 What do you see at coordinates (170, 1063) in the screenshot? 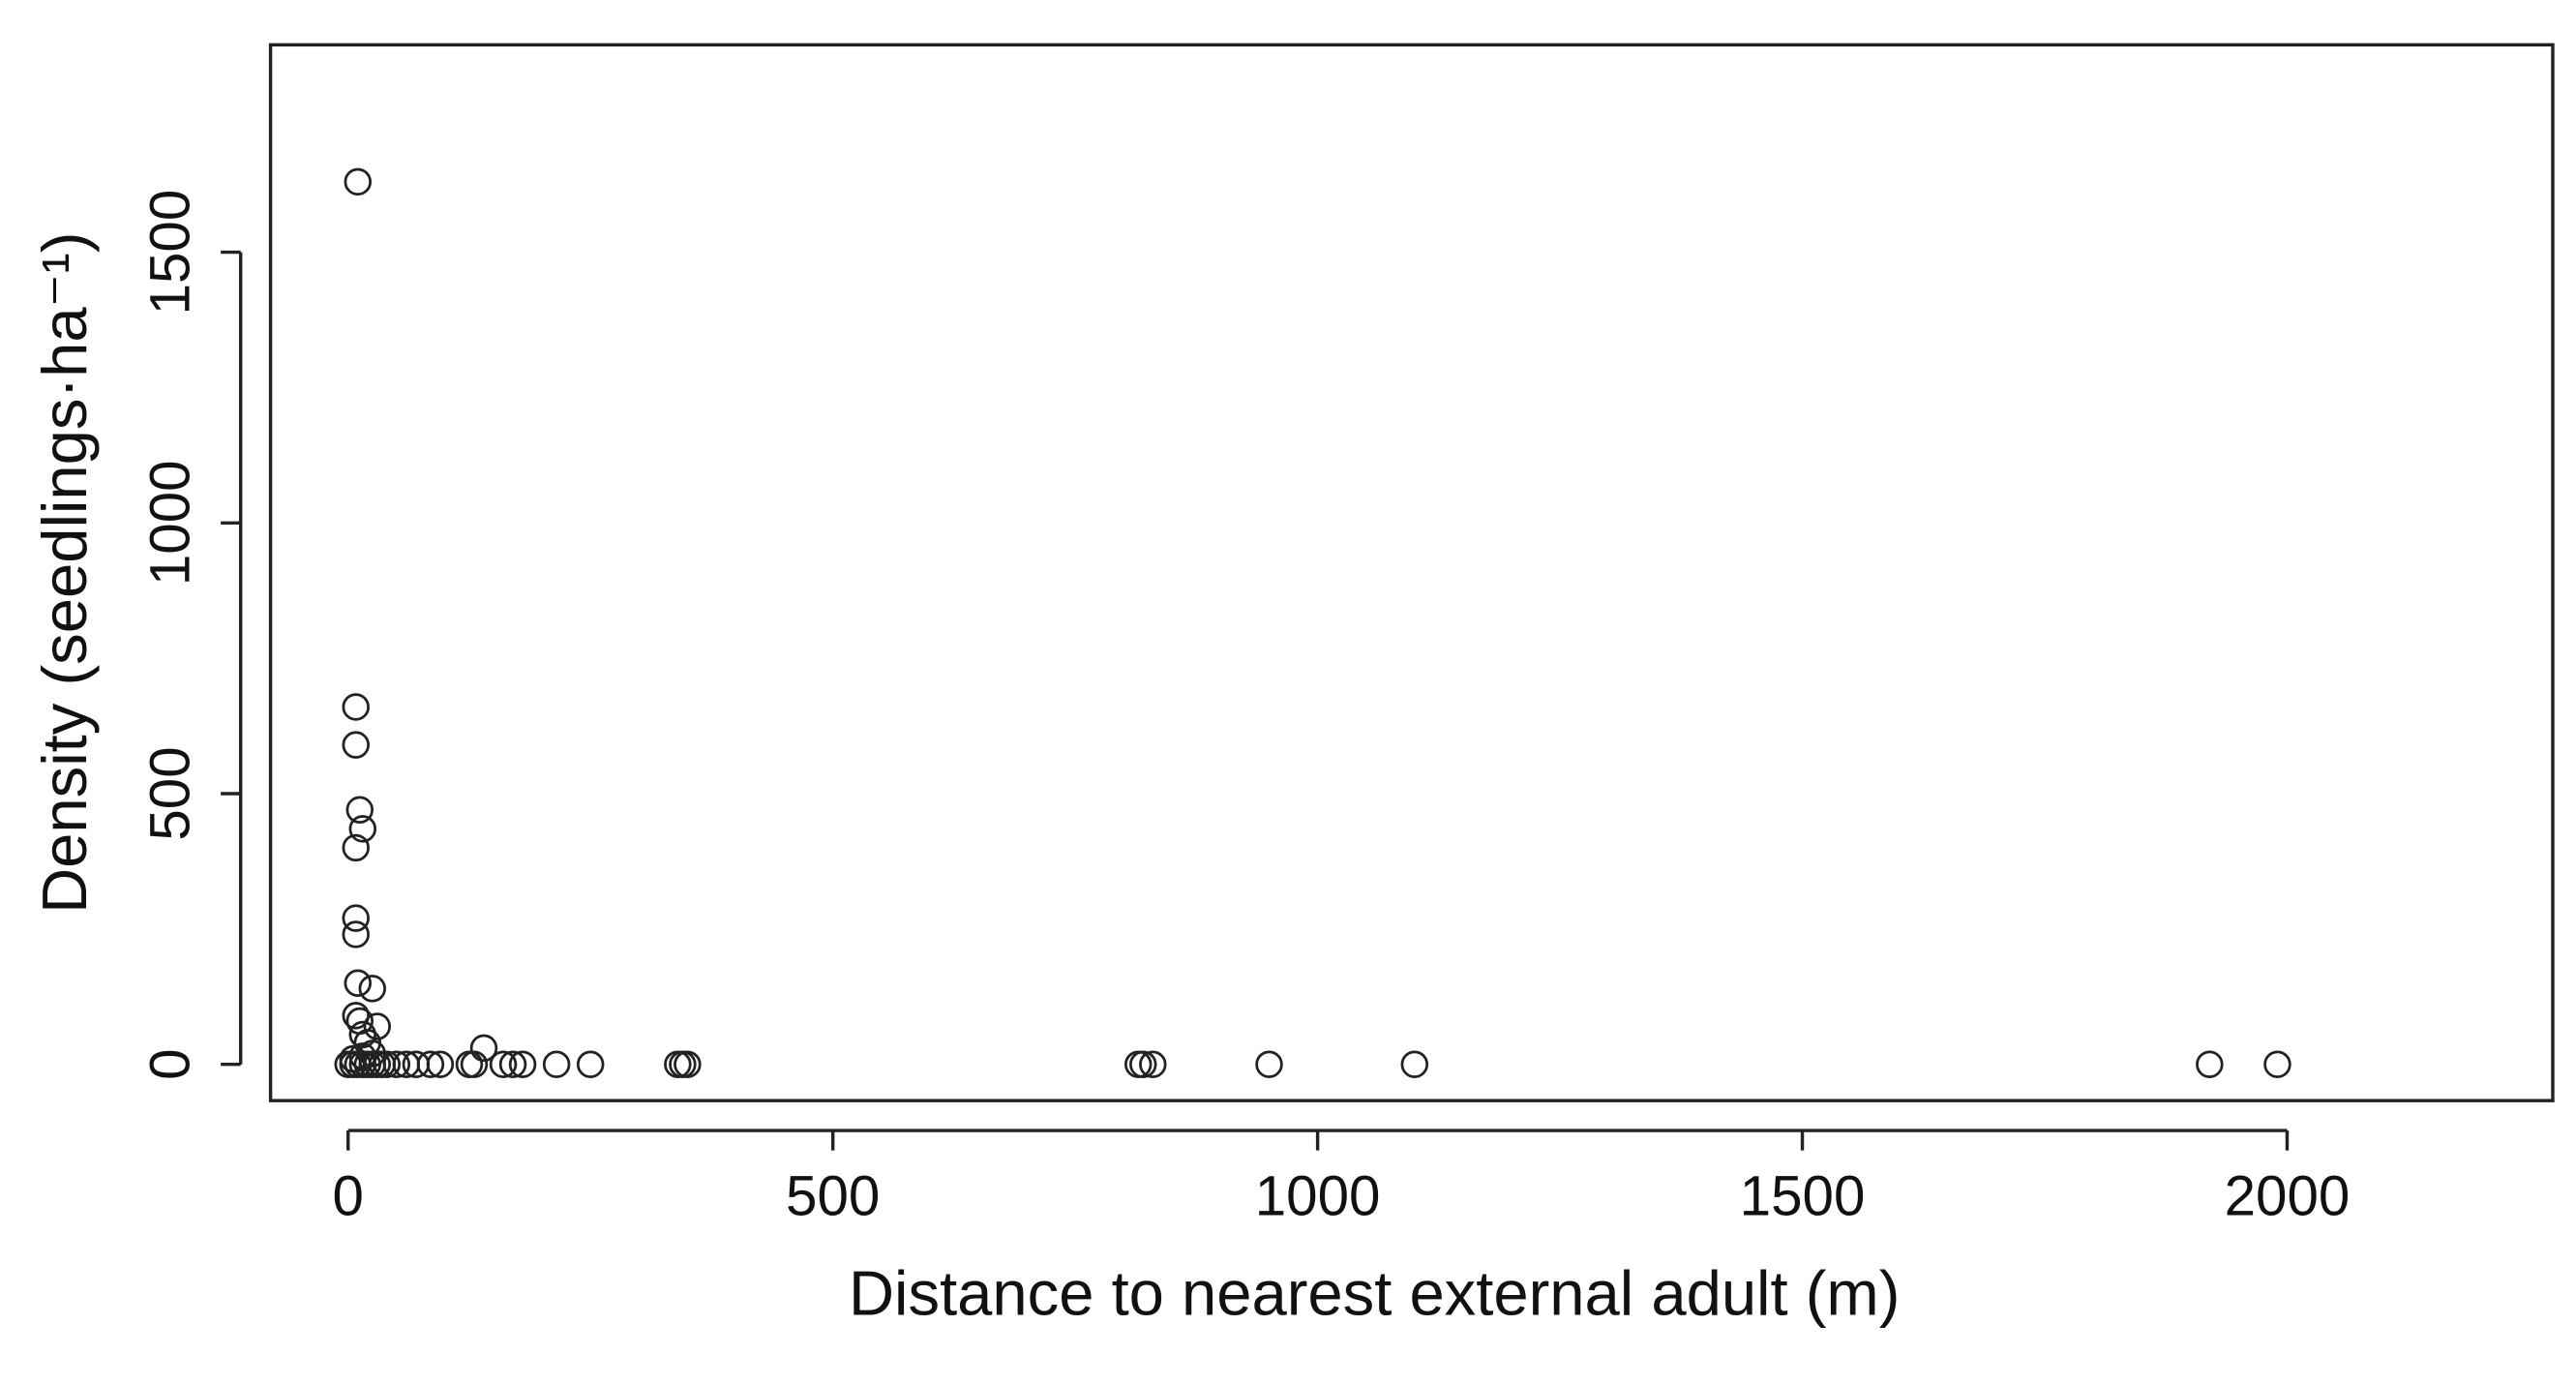
I see `y-tick-label: 0` at bounding box center [170, 1063].